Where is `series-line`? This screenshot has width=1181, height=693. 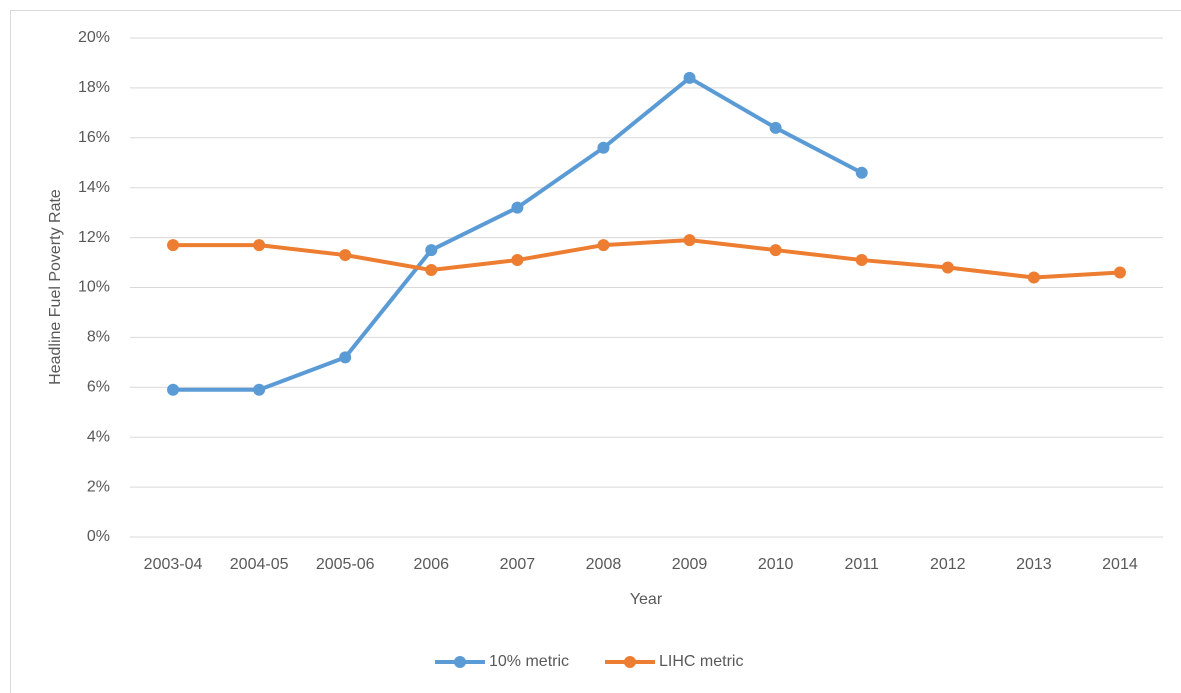
series-line is located at coordinates (647, 259).